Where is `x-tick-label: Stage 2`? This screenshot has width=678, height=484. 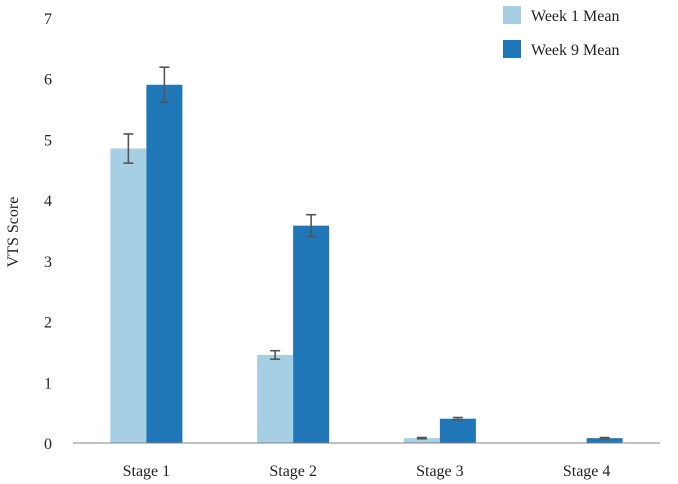
x-tick-label: Stage 2 is located at coordinates (293, 471).